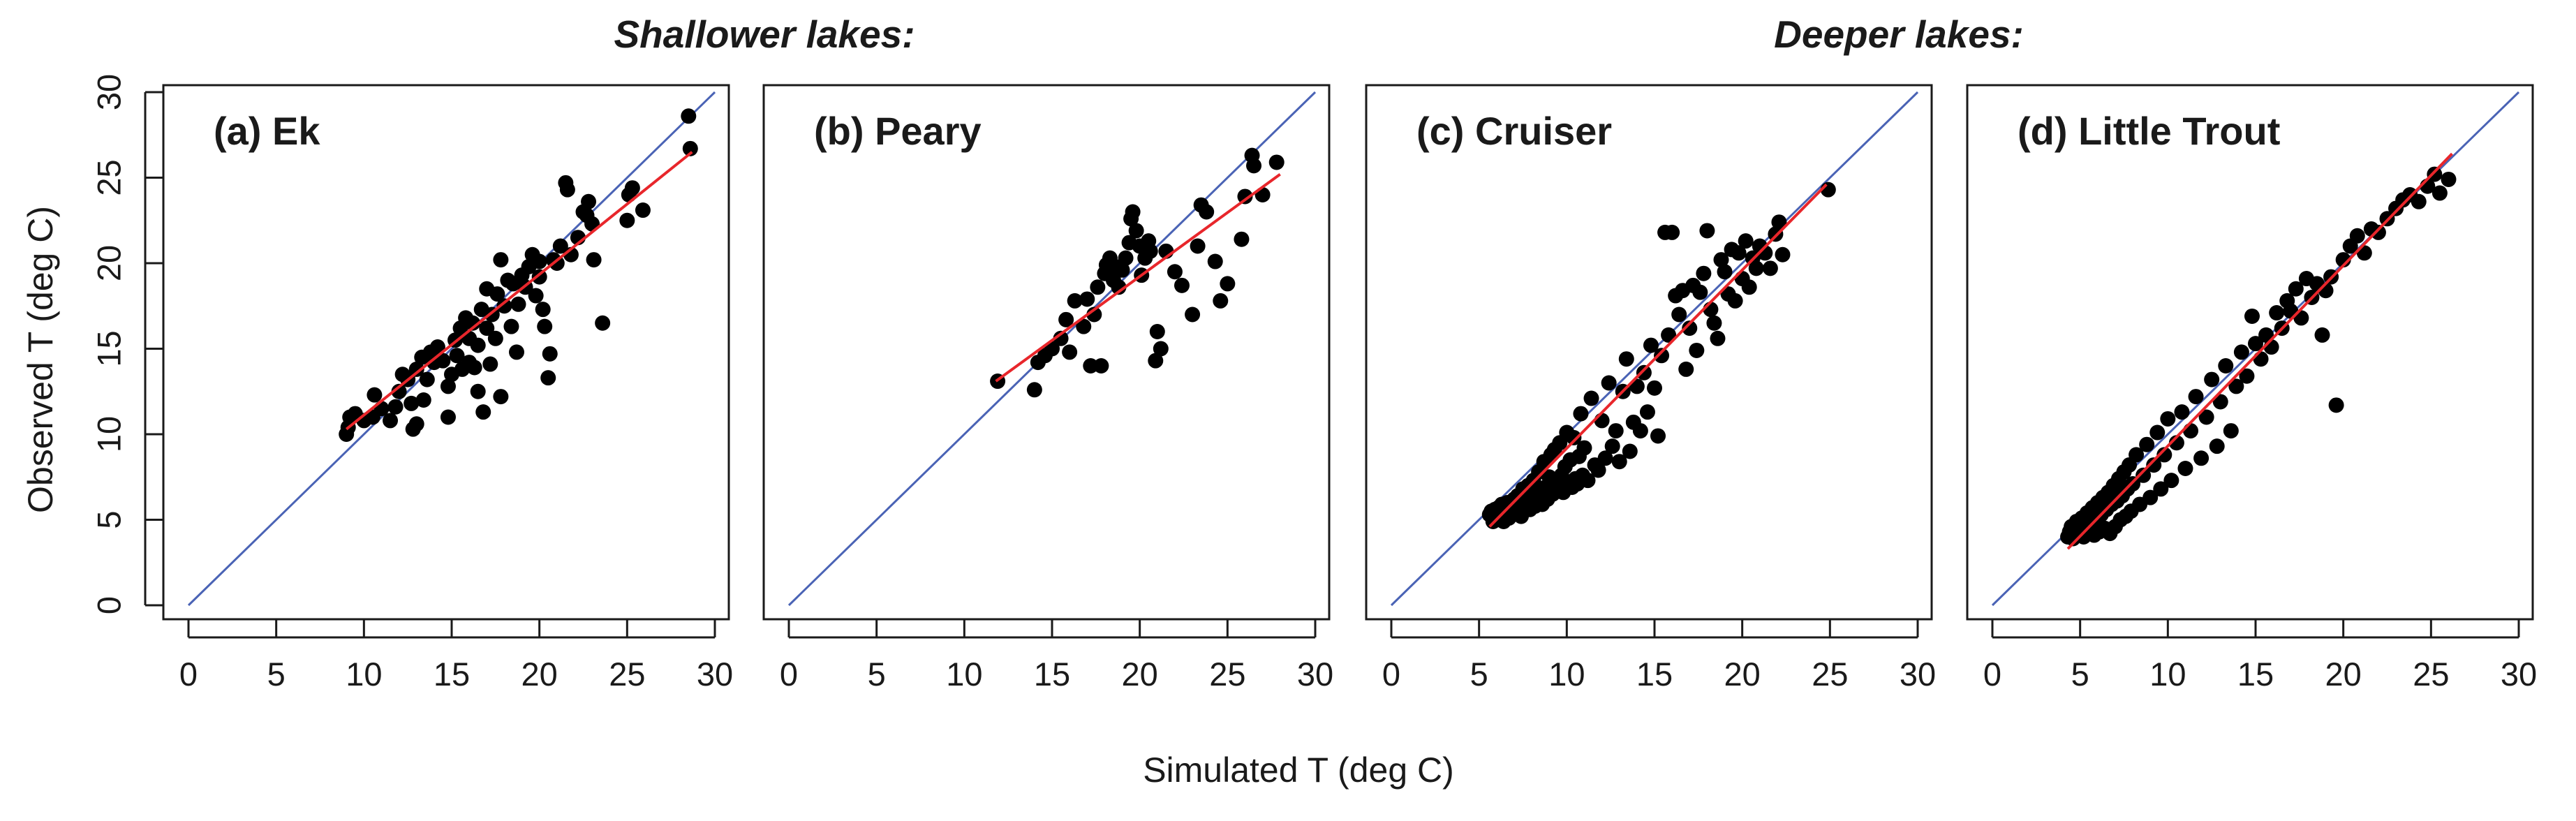 This screenshot has width=2576, height=821. What do you see at coordinates (452, 675) in the screenshot?
I see `x-tick-label: 15` at bounding box center [452, 675].